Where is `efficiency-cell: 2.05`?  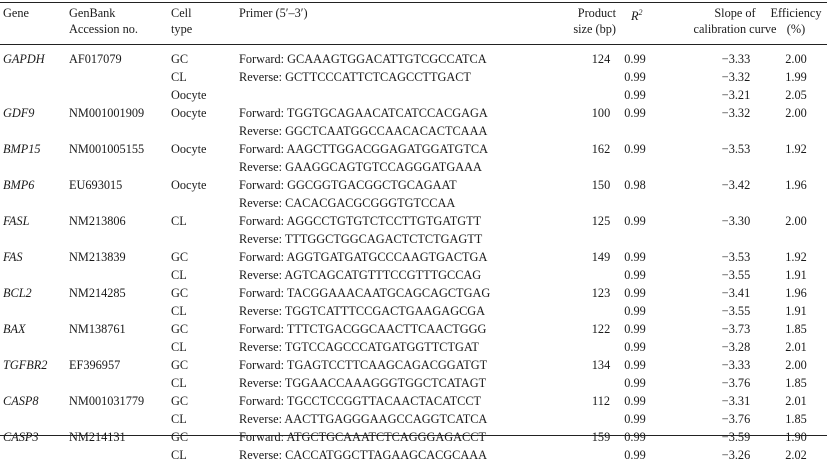
efficiency-cell: 2.05 is located at coordinates (796, 95).